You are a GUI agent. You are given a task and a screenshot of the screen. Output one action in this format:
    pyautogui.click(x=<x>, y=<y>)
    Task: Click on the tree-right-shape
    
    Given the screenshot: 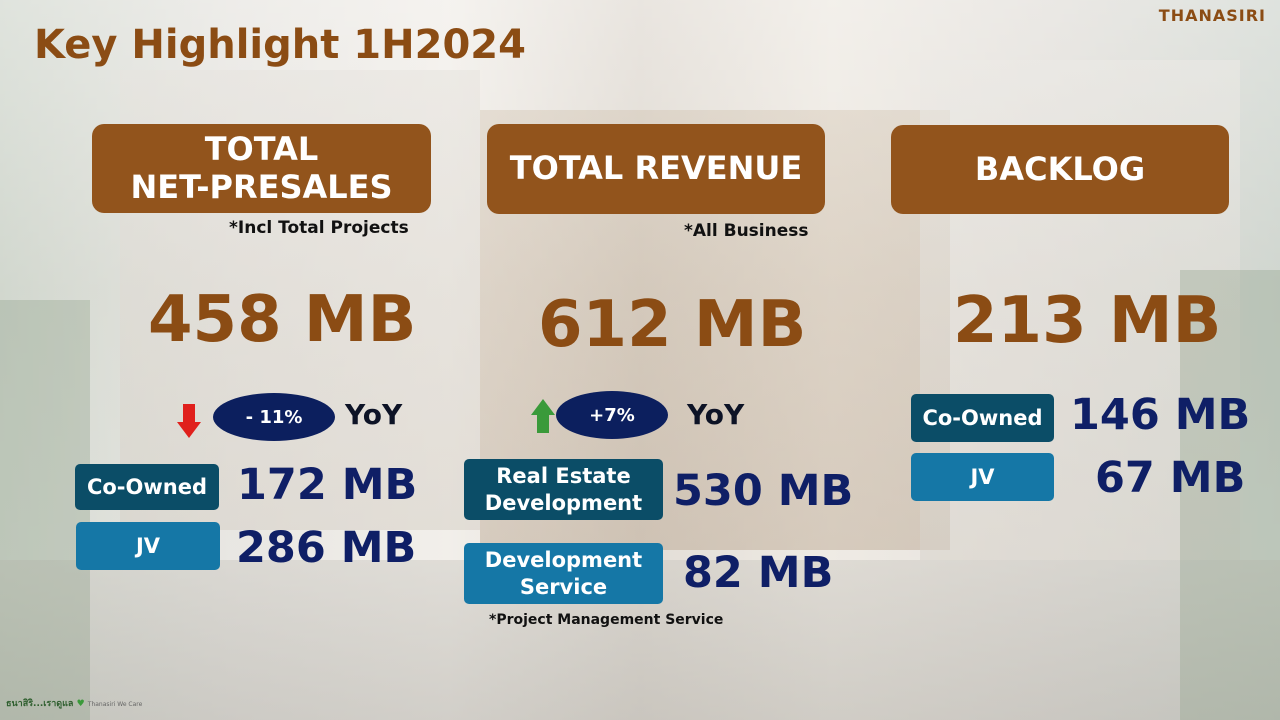 What is the action you would take?
    pyautogui.click(x=1230, y=495)
    